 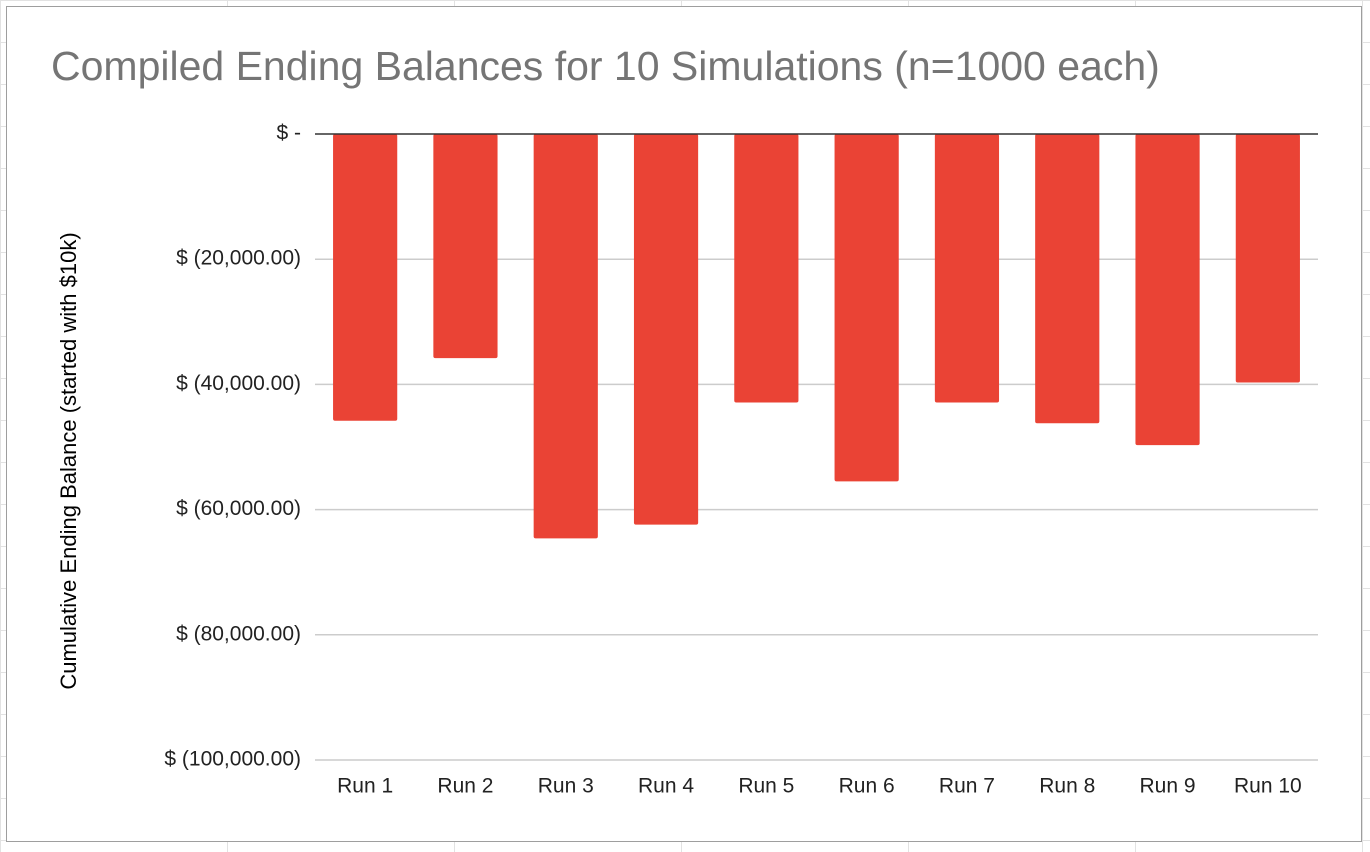 I want to click on x-tick-label: Run 8, so click(x=1067, y=786).